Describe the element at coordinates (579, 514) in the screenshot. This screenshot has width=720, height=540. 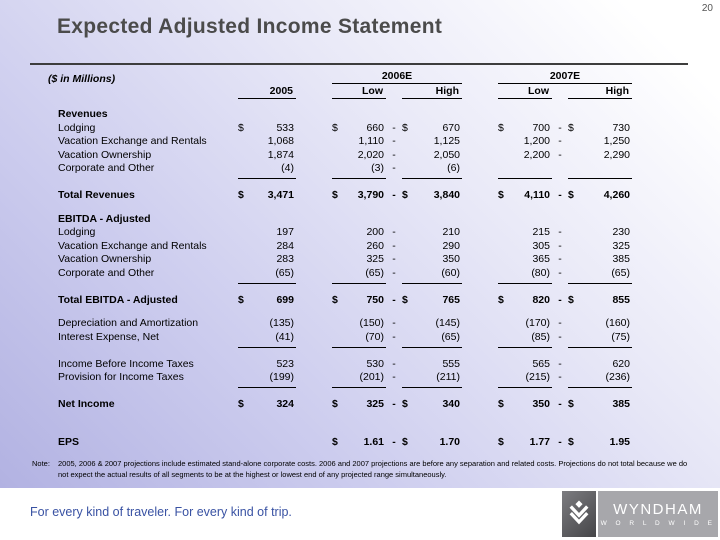
I see `logo-mark-box` at that location.